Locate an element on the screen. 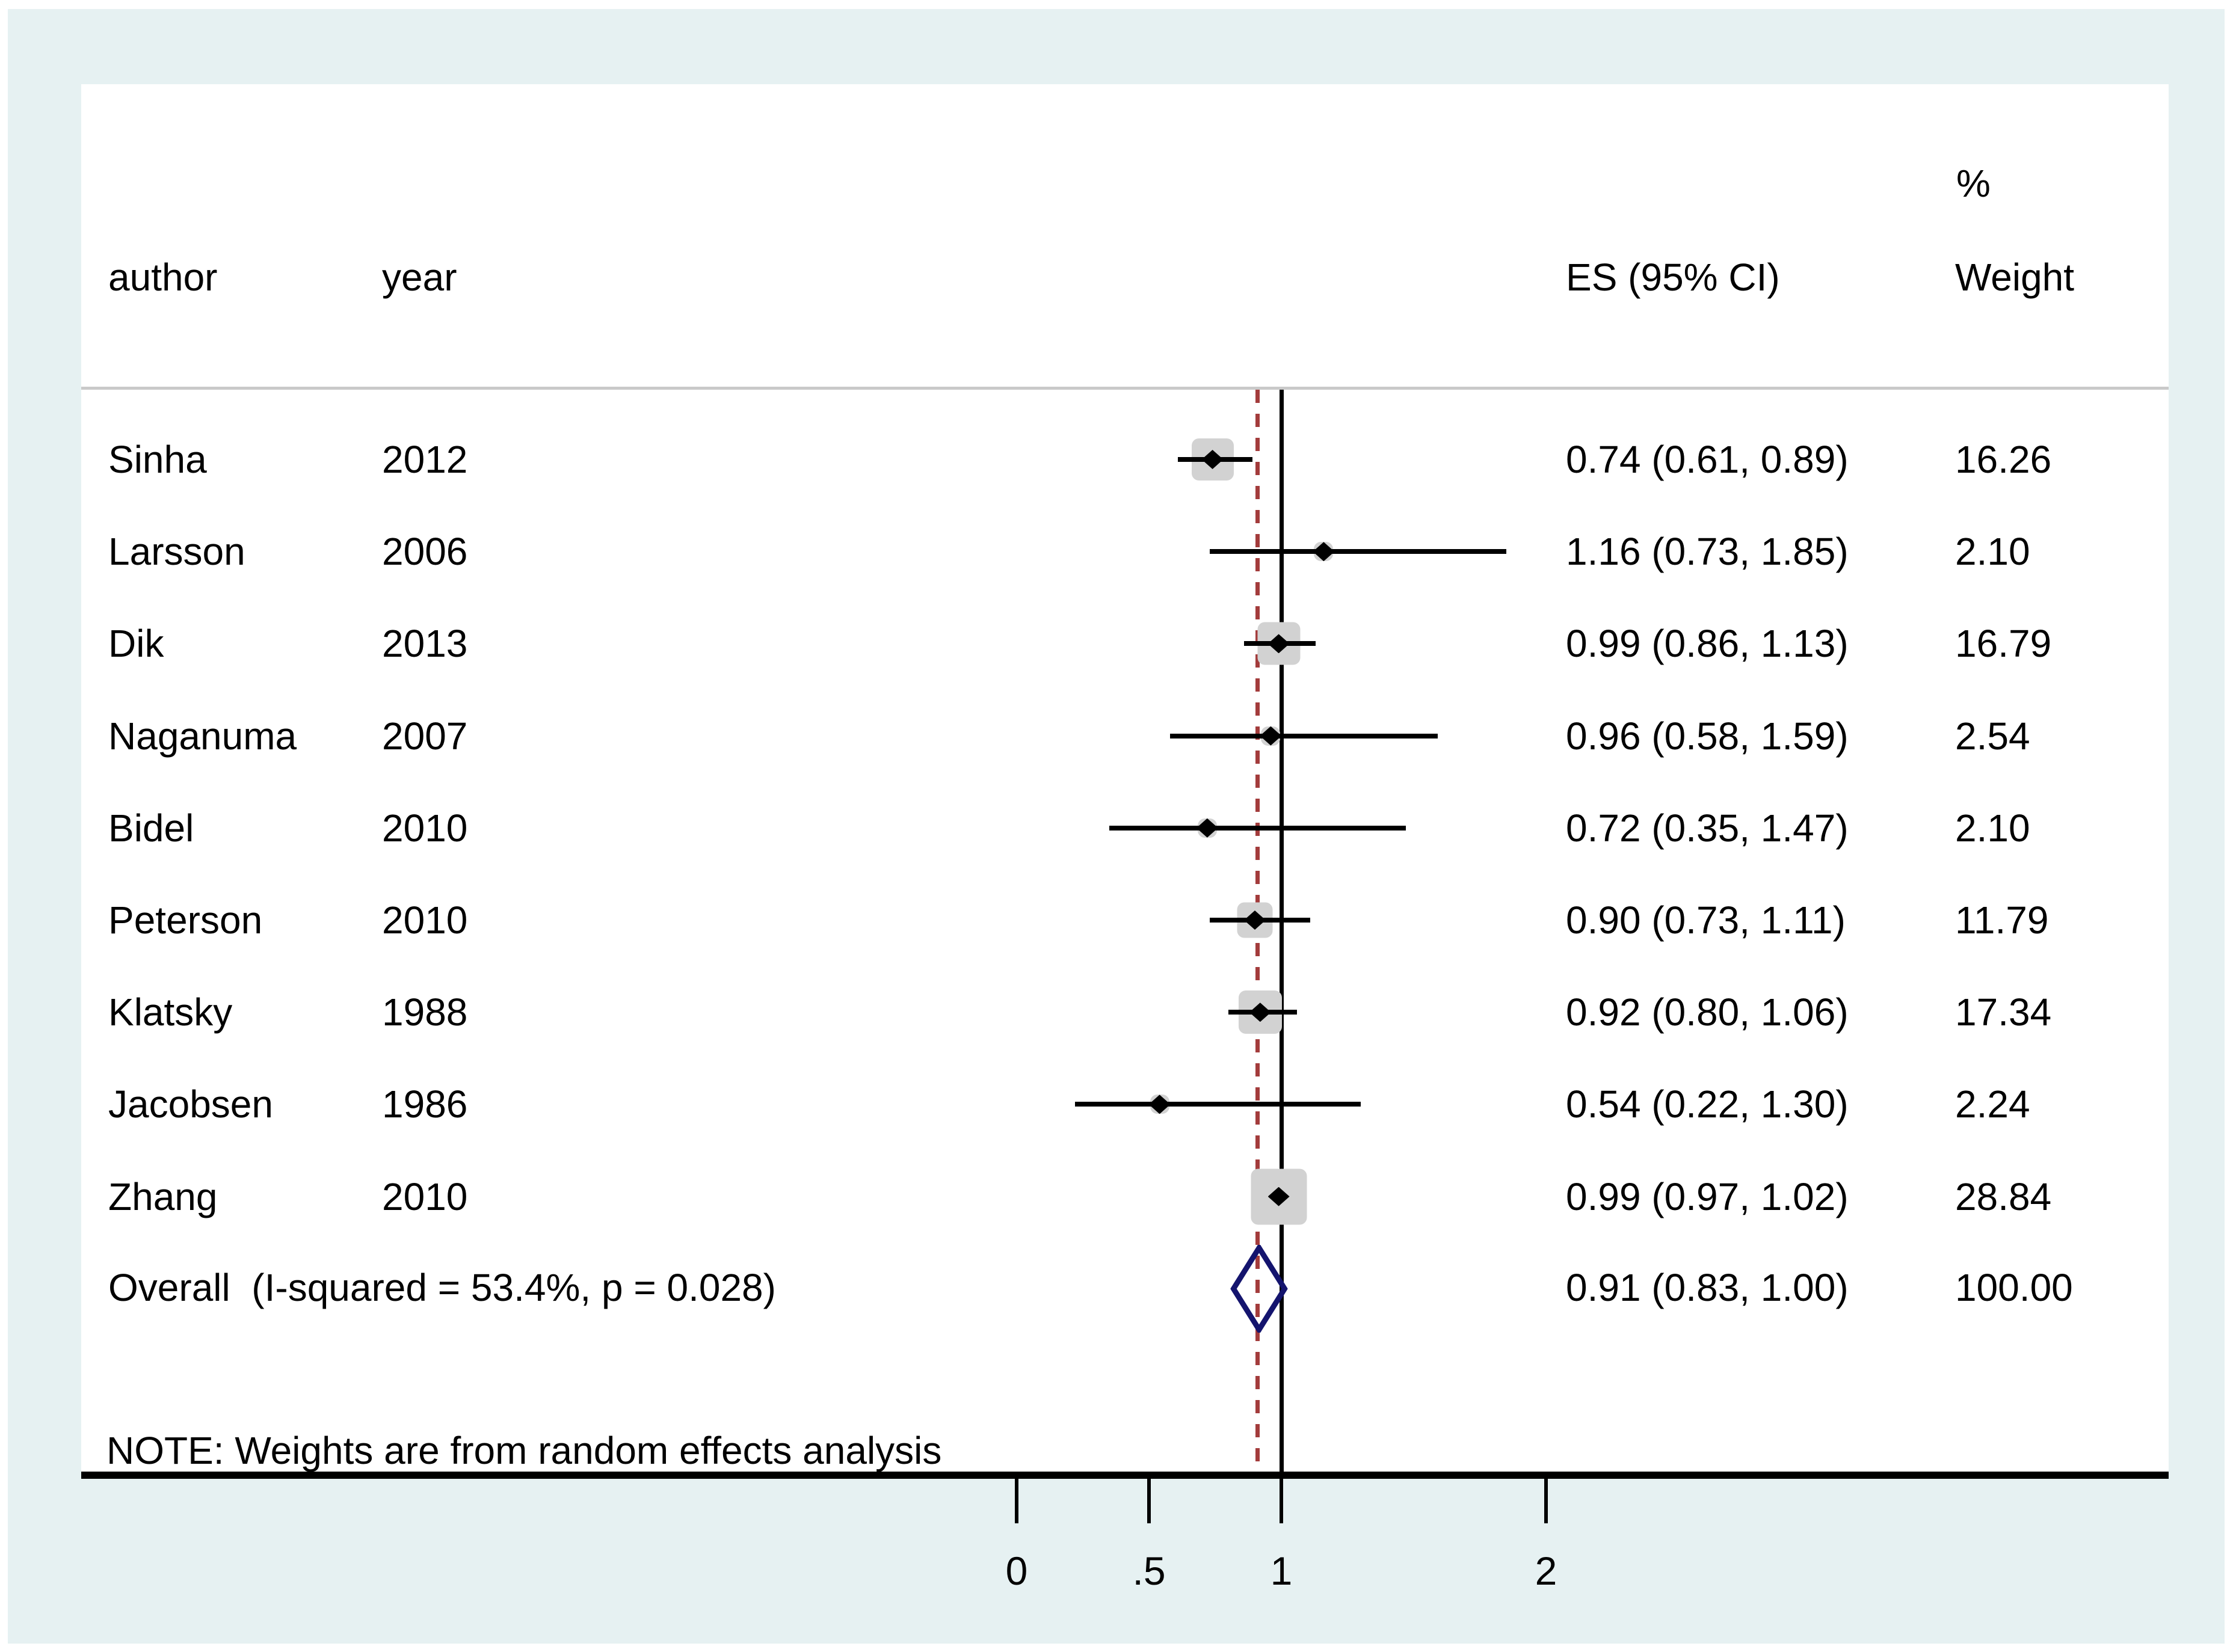 This screenshot has width=2233, height=1652. study-author: Bidel is located at coordinates (151, 828).